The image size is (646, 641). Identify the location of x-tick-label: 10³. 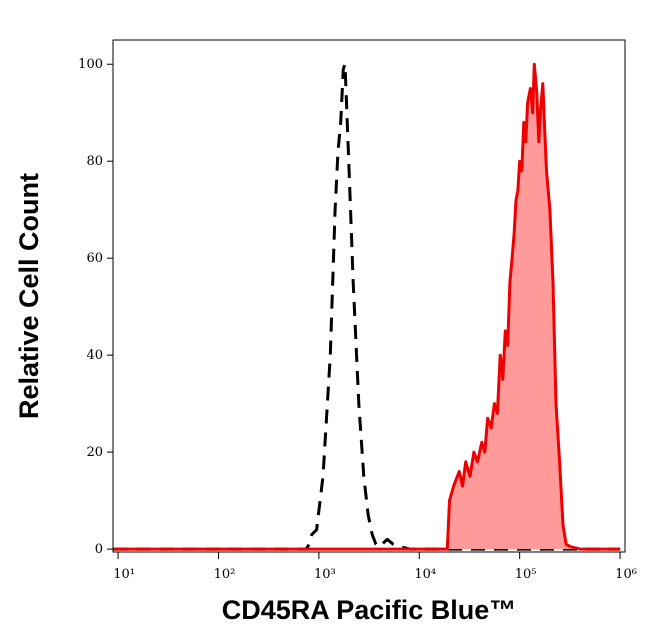
(325, 574).